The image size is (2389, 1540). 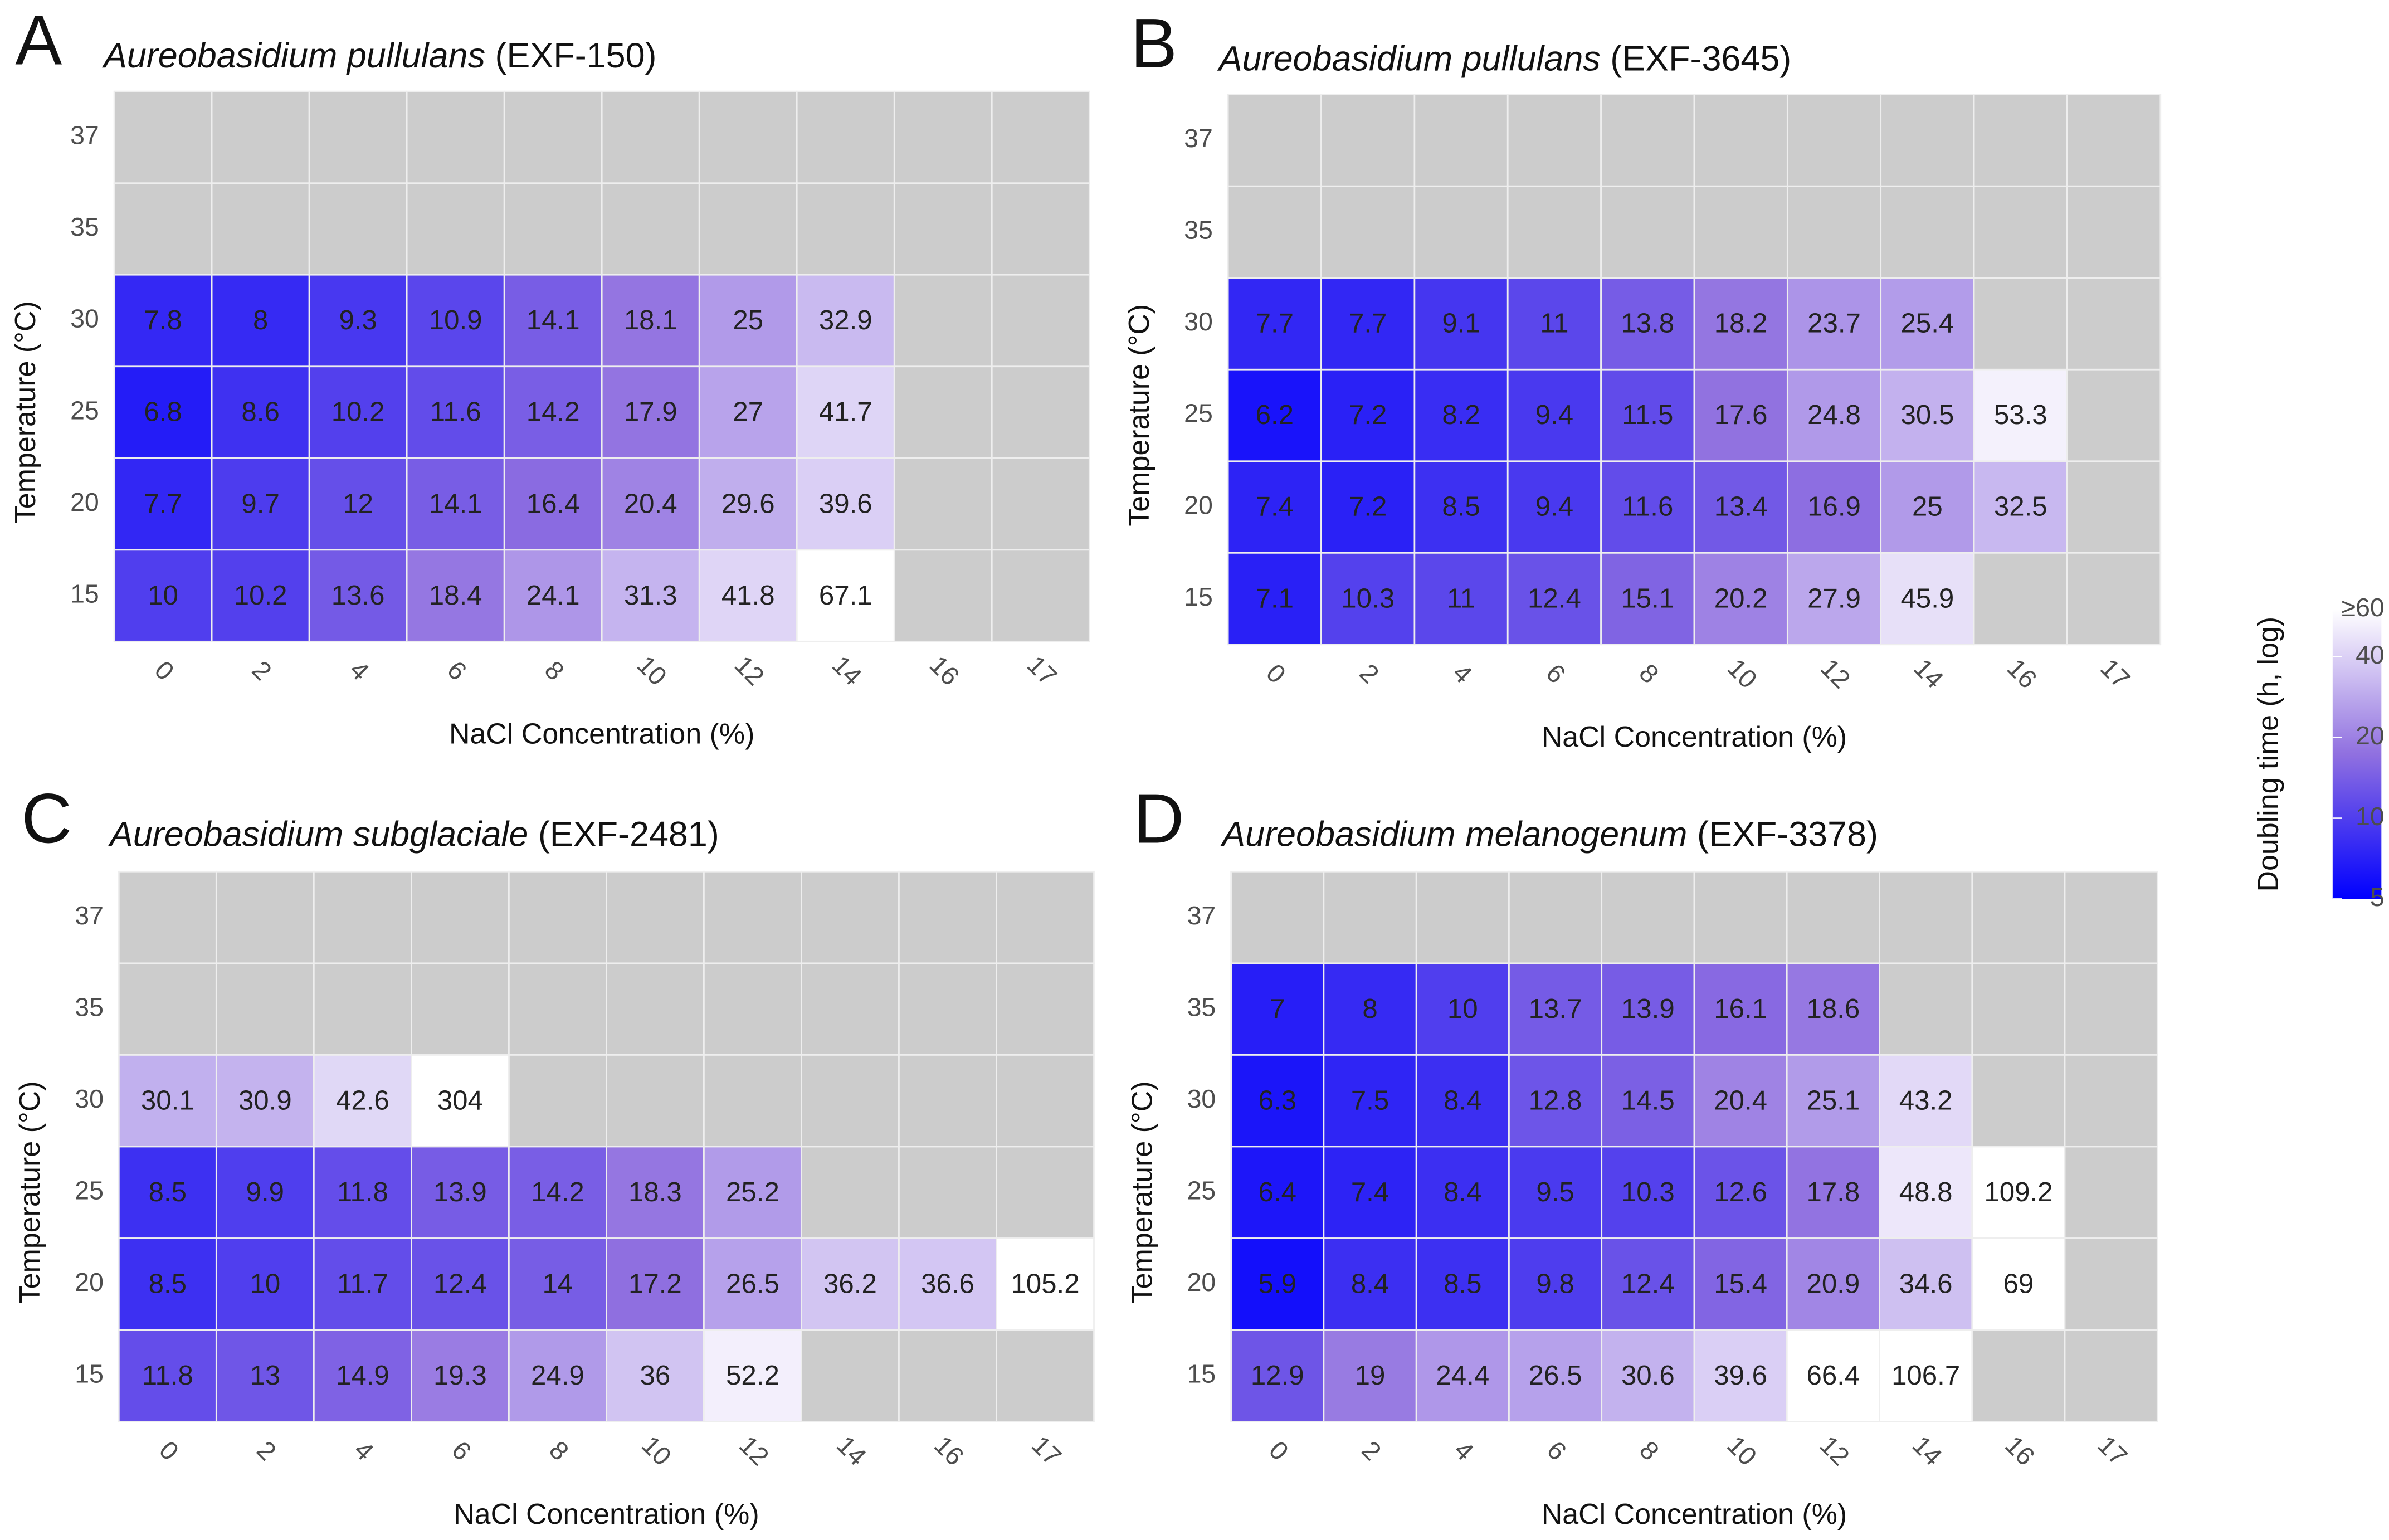 What do you see at coordinates (650, 412) in the screenshot?
I see `cell-label: 17.9` at bounding box center [650, 412].